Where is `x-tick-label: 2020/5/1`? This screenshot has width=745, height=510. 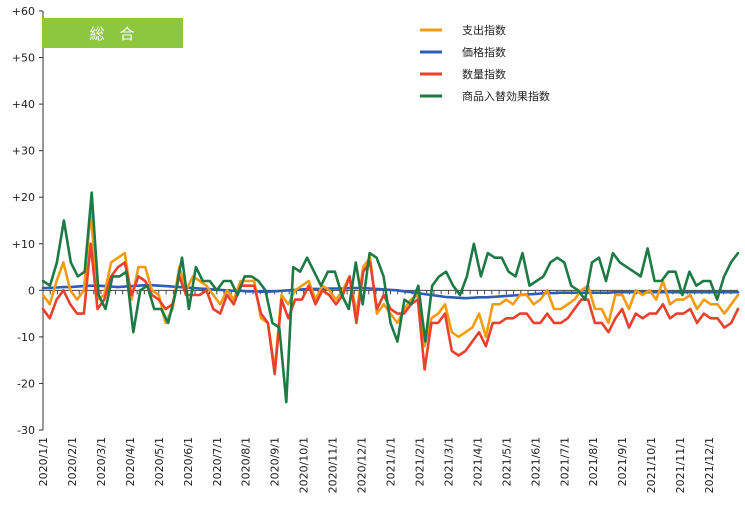 x-tick-label: 2020/5/1 is located at coordinates (159, 461).